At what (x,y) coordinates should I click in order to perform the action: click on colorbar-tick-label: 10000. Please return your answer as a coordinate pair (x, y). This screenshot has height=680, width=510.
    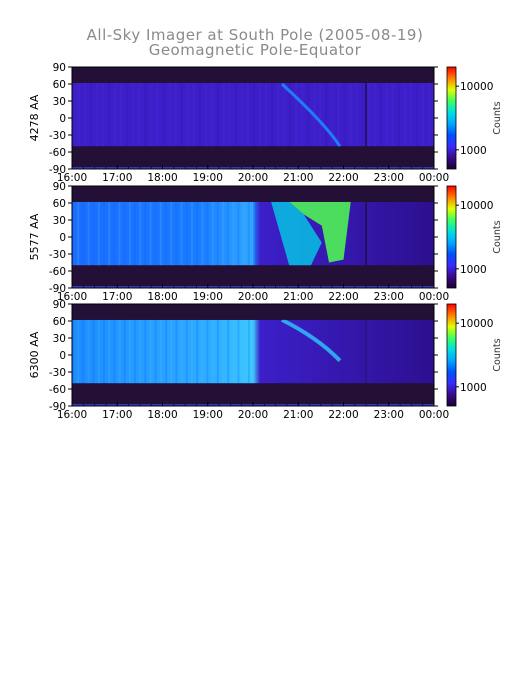
    Looking at the image, I should click on (476, 87).